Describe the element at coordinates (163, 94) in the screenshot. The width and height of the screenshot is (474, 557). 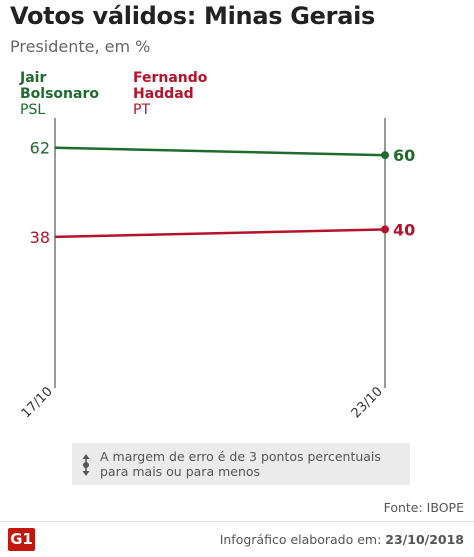
I see `legend-name-line2: Haddad` at that location.